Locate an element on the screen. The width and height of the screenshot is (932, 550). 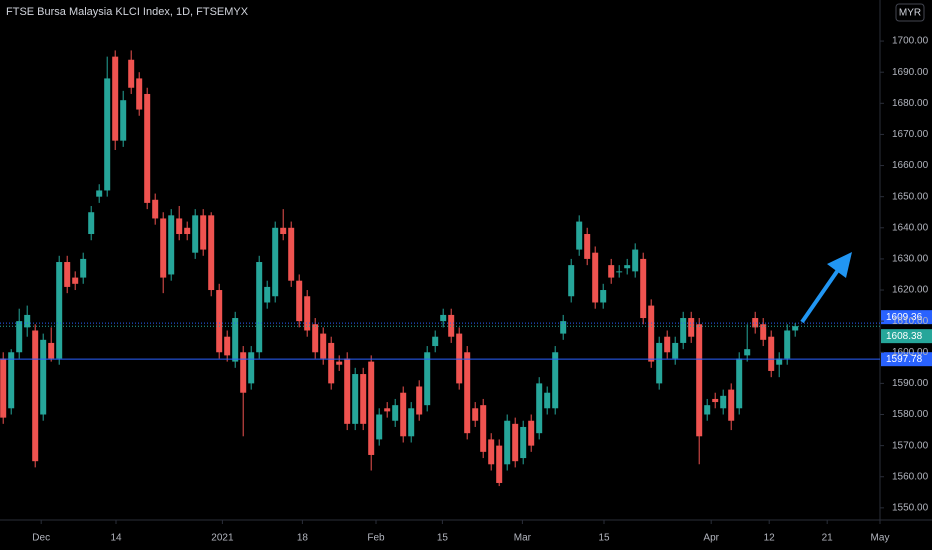
y-tick-label: 1560.00 is located at coordinates (910, 476).